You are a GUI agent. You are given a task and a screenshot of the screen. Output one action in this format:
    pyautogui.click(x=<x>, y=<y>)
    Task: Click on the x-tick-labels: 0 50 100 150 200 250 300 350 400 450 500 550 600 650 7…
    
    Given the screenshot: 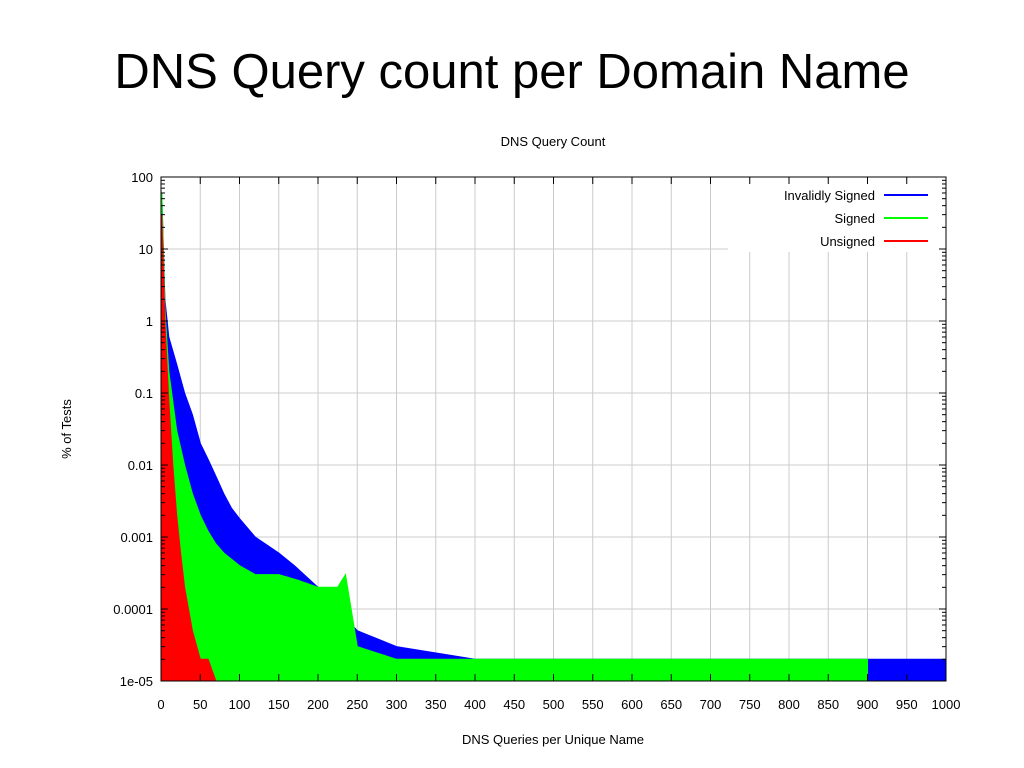 What is the action you would take?
    pyautogui.click(x=558, y=704)
    